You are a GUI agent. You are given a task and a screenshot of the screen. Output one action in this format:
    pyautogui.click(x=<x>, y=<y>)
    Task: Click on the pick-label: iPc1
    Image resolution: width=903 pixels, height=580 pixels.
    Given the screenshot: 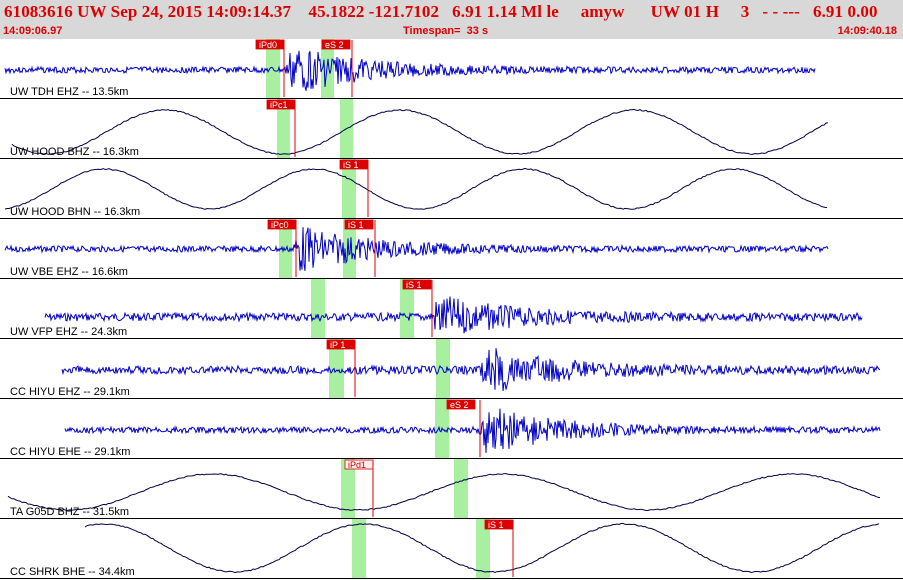 What is the action you would take?
    pyautogui.click(x=279, y=105)
    